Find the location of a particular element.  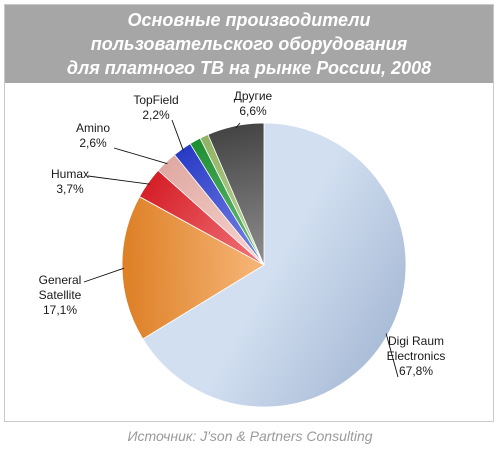

title-line-1: Основные производители is located at coordinates (249, 20).